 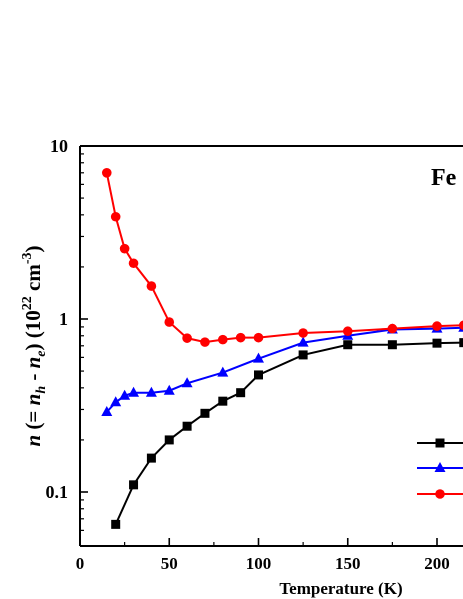 I want to click on y-label-n: n, so click(x=33, y=441).